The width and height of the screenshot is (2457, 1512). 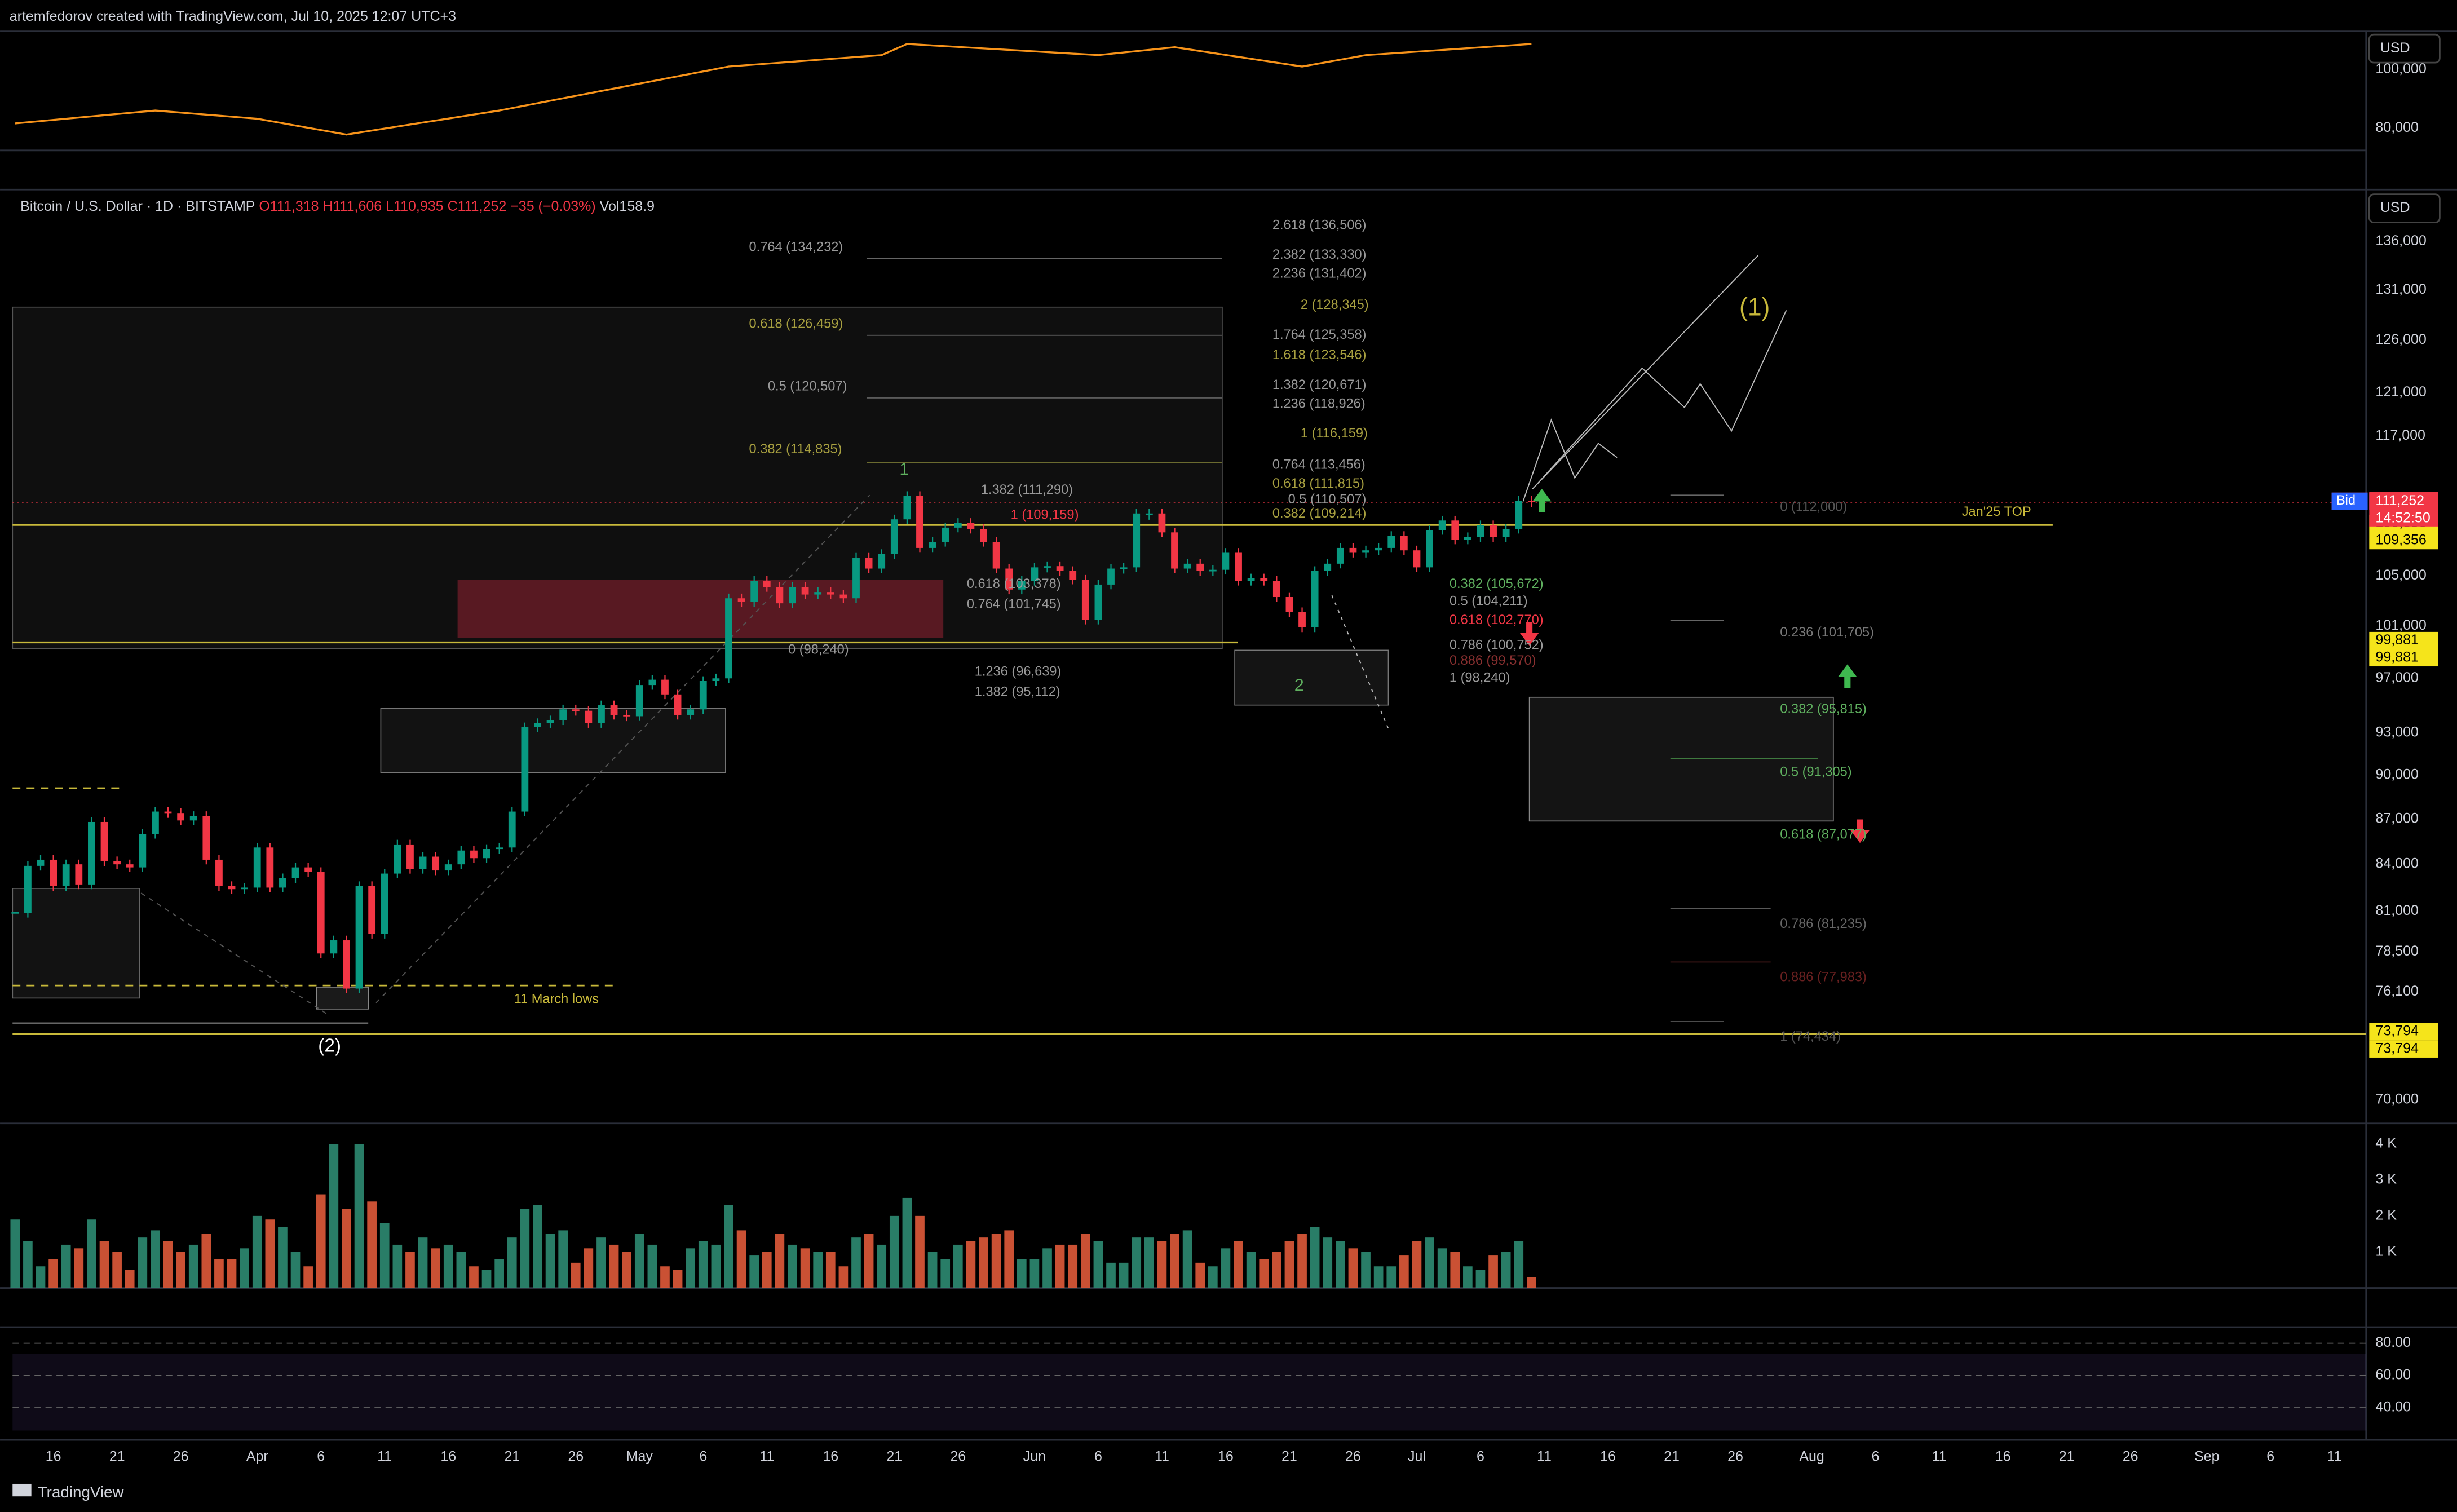 What do you see at coordinates (904, 469) in the screenshot?
I see `annotation: 1` at bounding box center [904, 469].